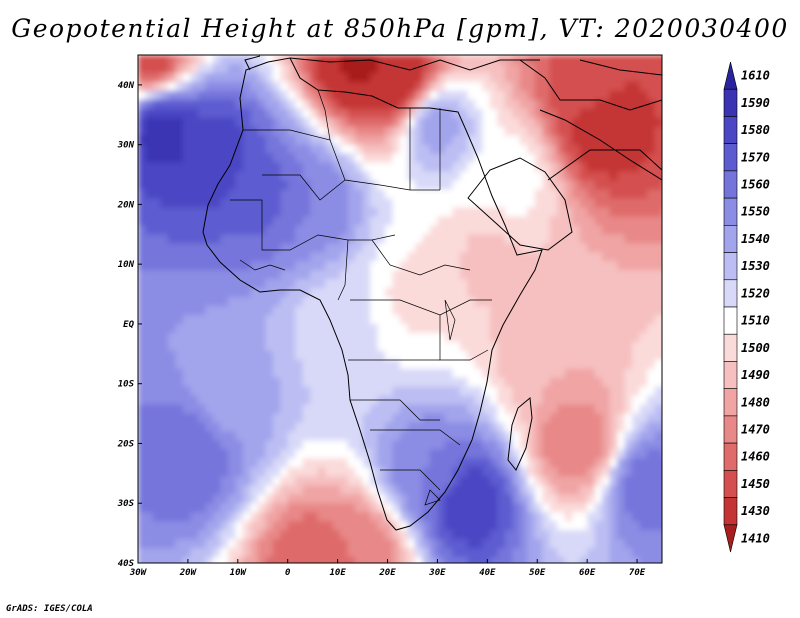 The width and height of the screenshot is (800, 618). Describe the element at coordinates (755, 511) in the screenshot. I see `legend-label: 1430` at that location.